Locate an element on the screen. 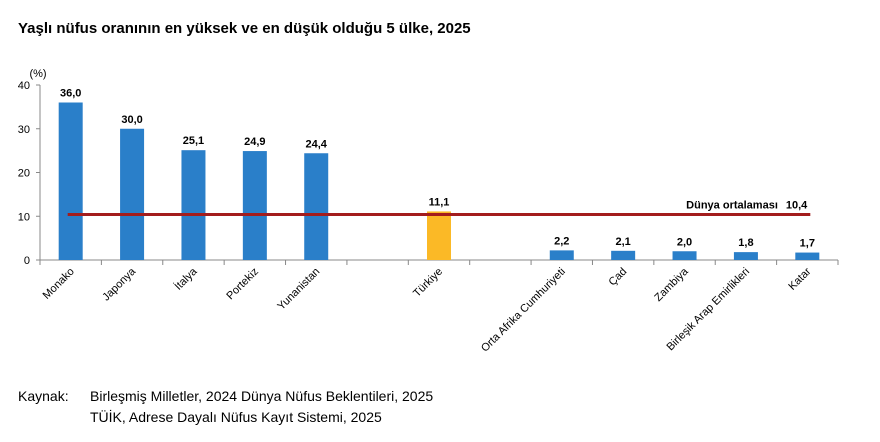  bar-value-label: 2,2 is located at coordinates (561, 241).